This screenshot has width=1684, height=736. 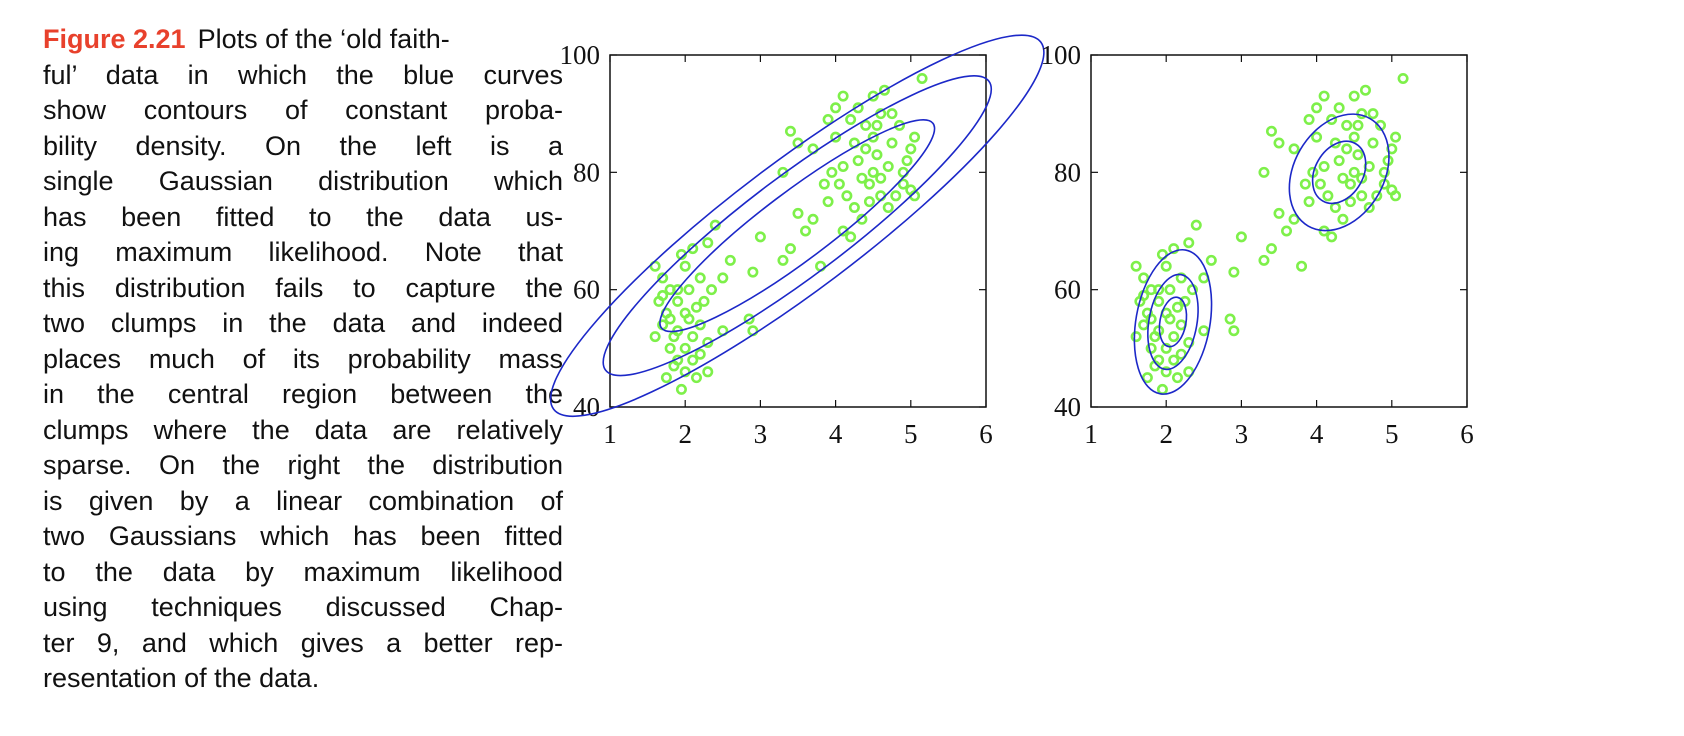 What do you see at coordinates (303, 252) in the screenshot?
I see `caption-line-6: ing maximum likelihood. Note that` at bounding box center [303, 252].